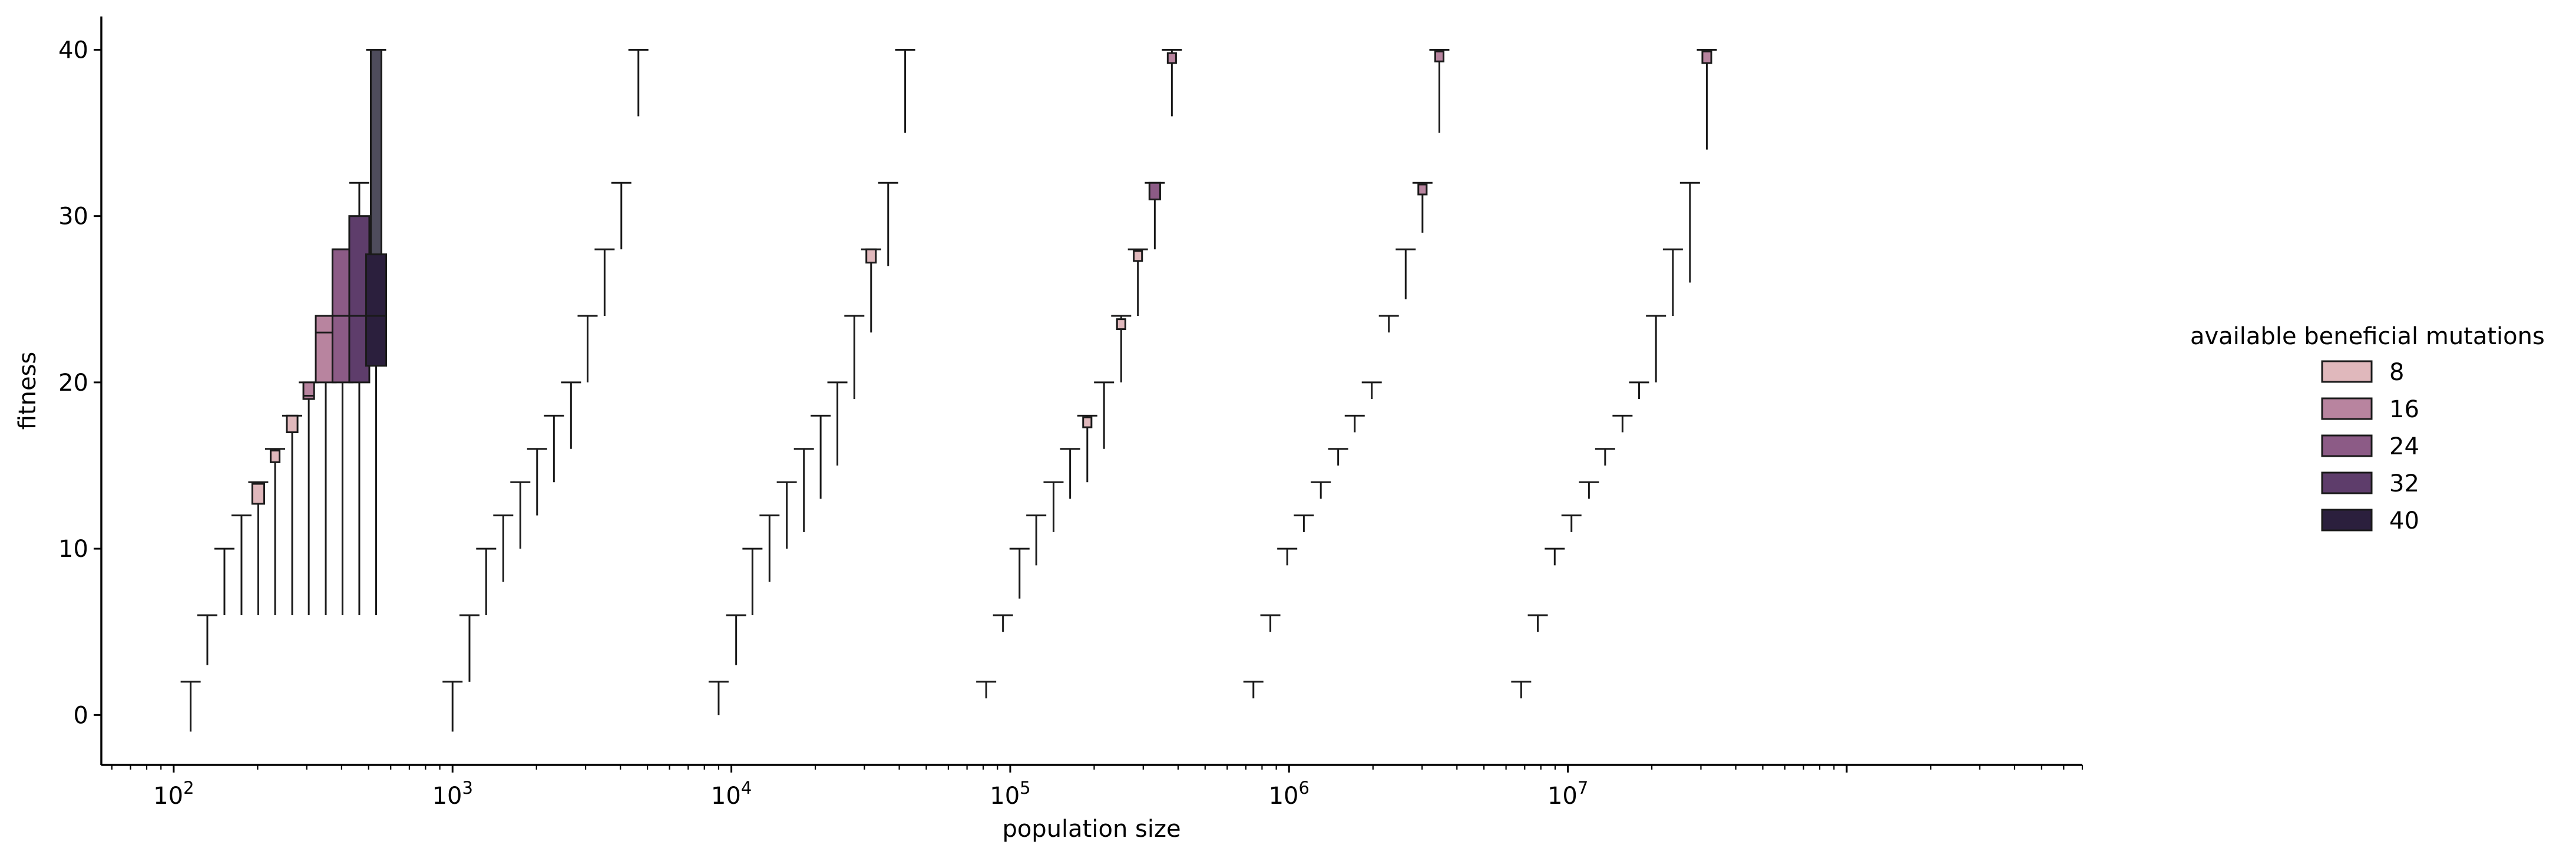 The image size is (2576, 858). What do you see at coordinates (73, 51) in the screenshot?
I see `y-tick-label: 40` at bounding box center [73, 51].